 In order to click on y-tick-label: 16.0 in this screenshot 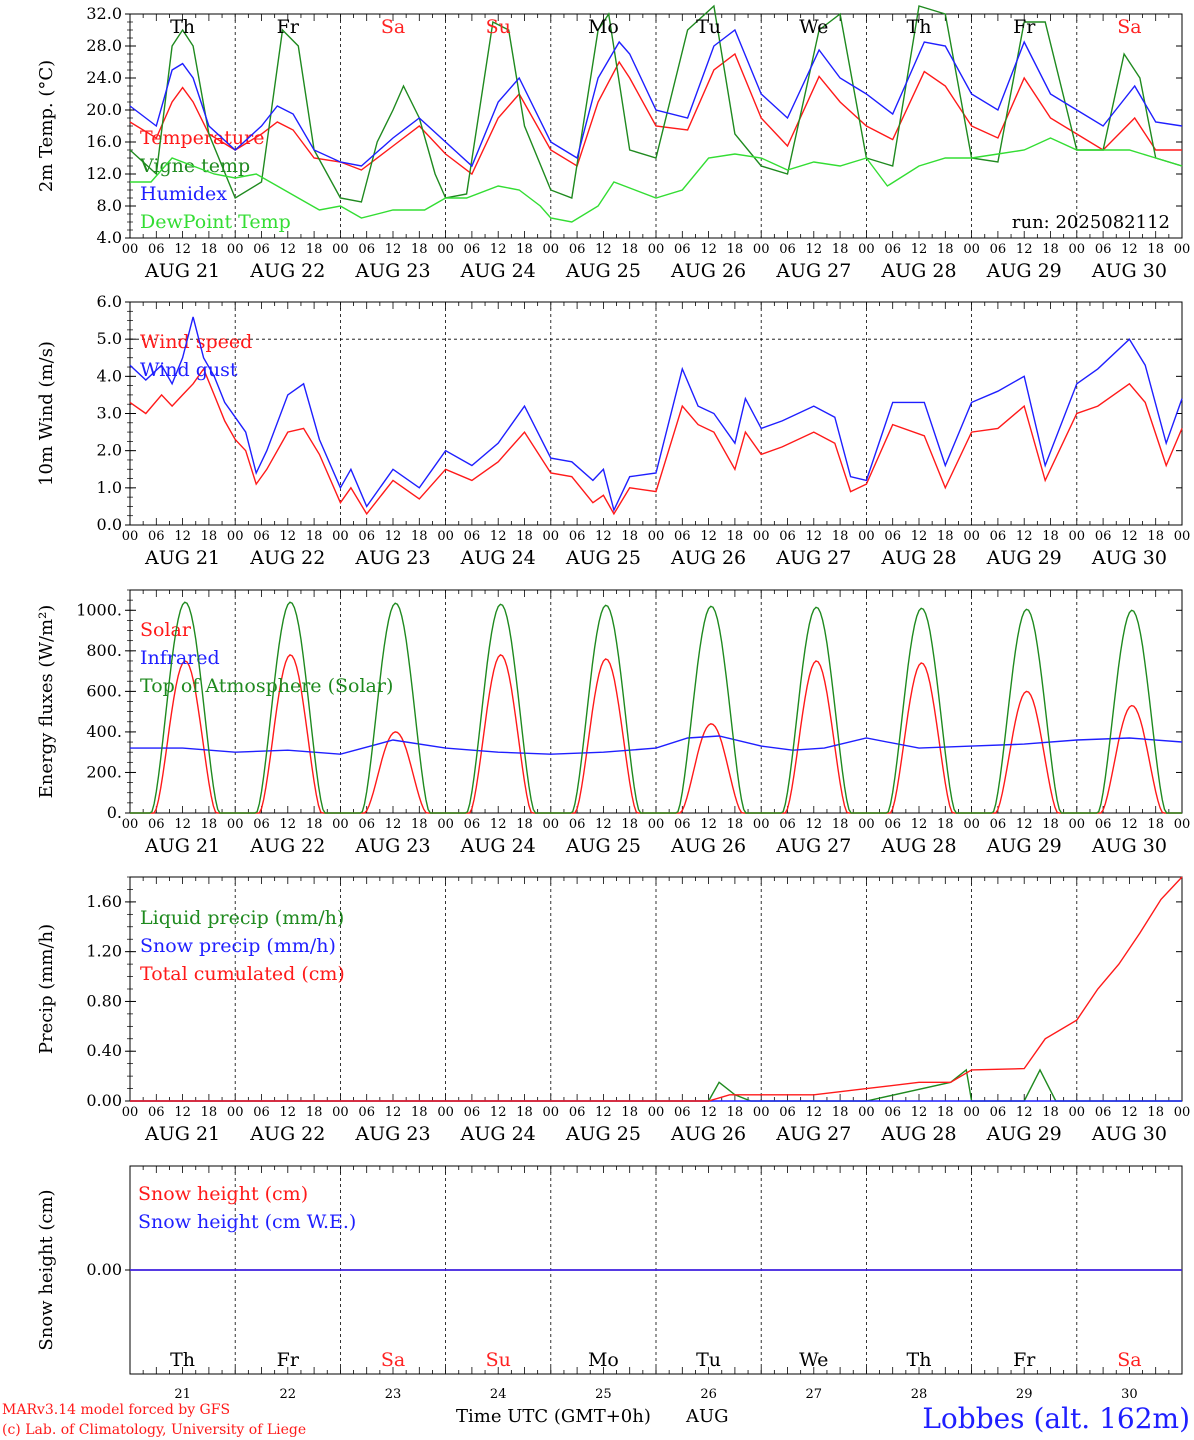, I will do `click(104, 141)`.